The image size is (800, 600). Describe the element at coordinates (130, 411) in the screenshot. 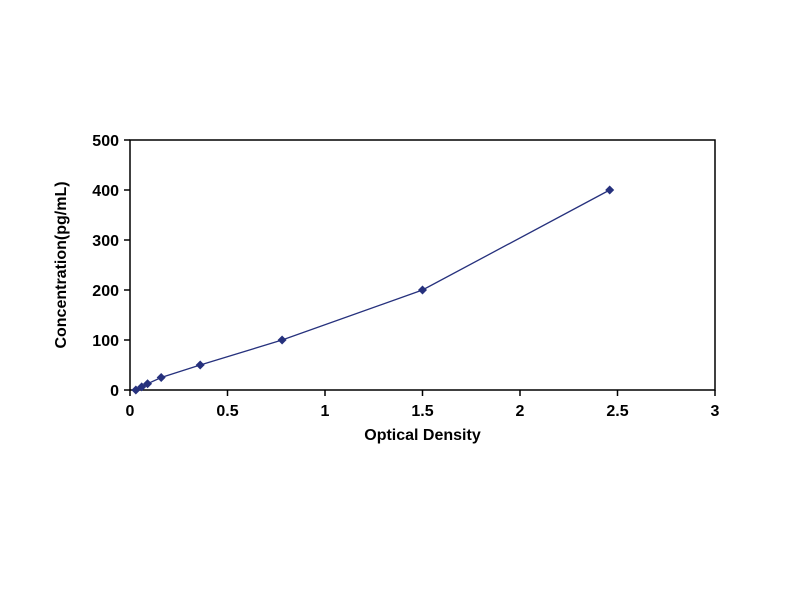

I see `x-tick-label: 0` at that location.